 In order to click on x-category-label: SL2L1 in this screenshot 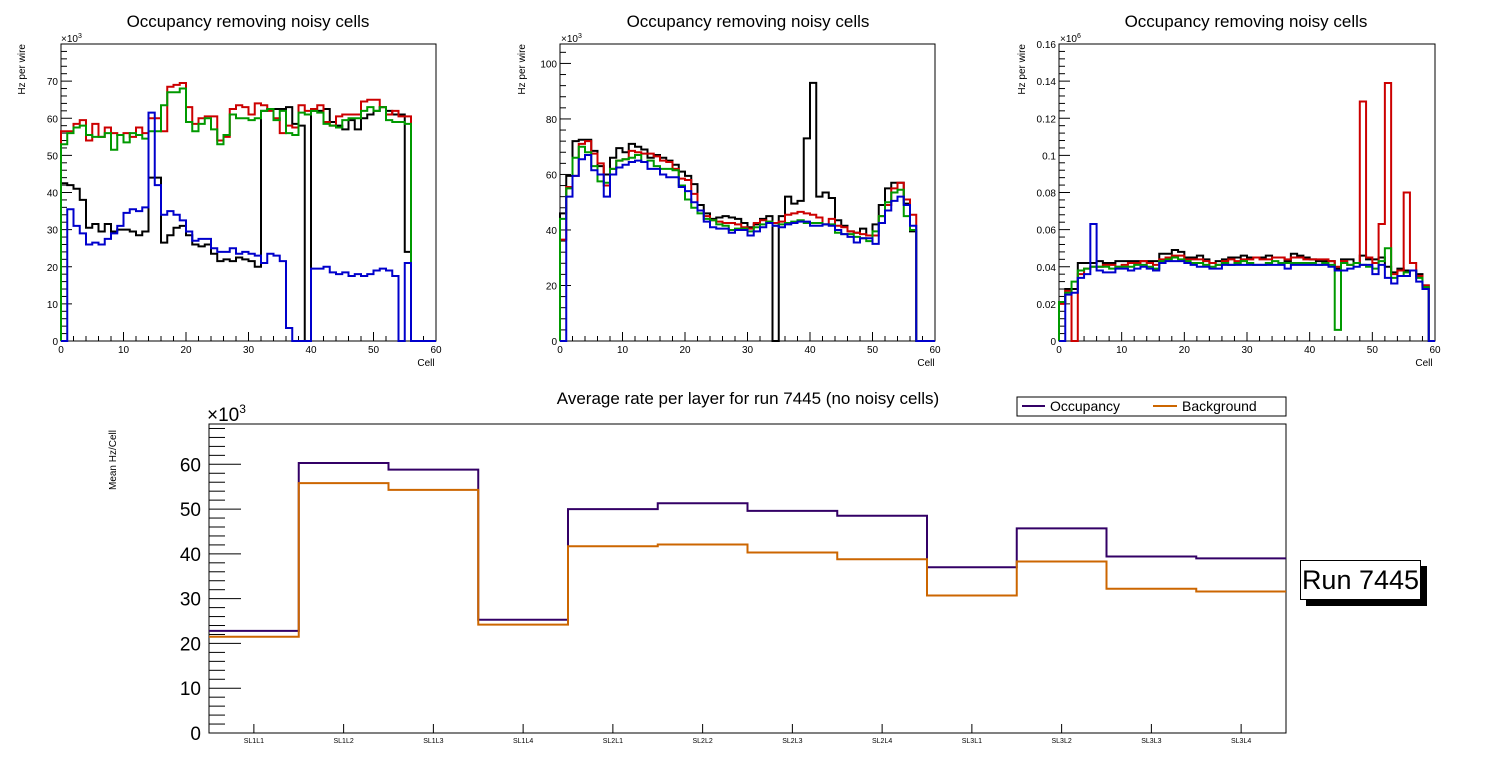, I will do `click(613, 741)`.